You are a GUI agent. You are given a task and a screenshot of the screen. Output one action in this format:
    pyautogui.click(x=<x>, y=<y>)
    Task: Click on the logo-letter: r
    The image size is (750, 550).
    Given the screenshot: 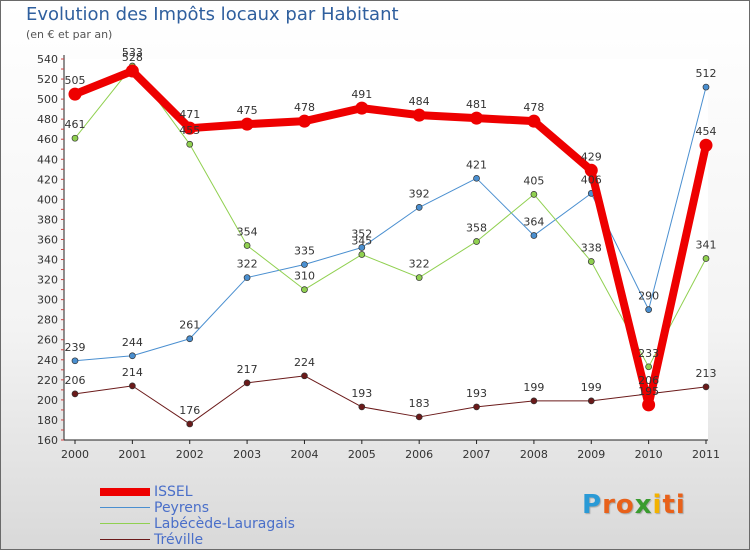 What is the action you would take?
    pyautogui.click(x=609, y=505)
    